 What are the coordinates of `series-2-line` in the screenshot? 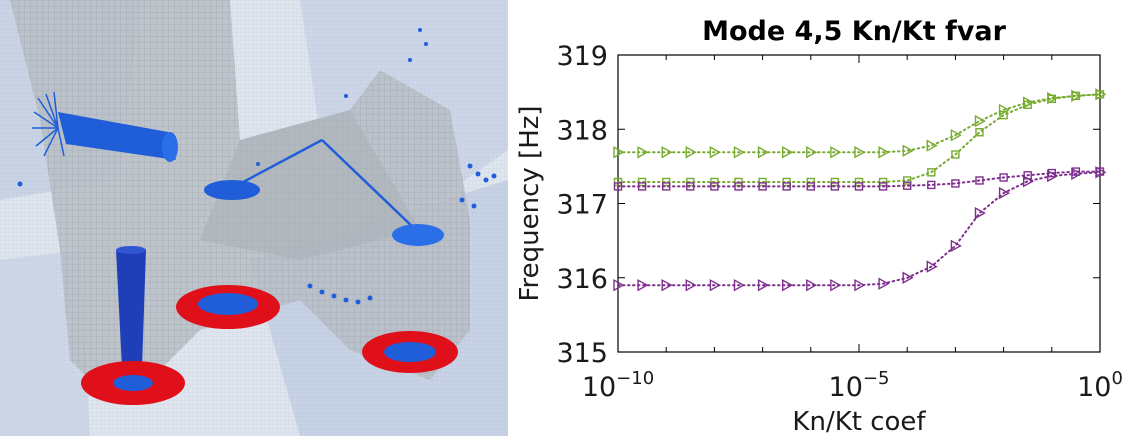 It's located at (859, 138).